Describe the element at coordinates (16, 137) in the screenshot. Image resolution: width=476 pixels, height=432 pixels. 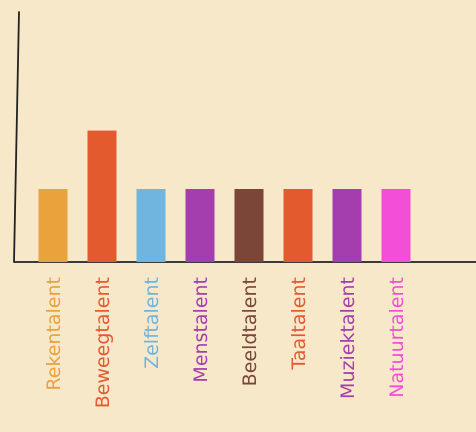
I see `y-axis-line` at that location.